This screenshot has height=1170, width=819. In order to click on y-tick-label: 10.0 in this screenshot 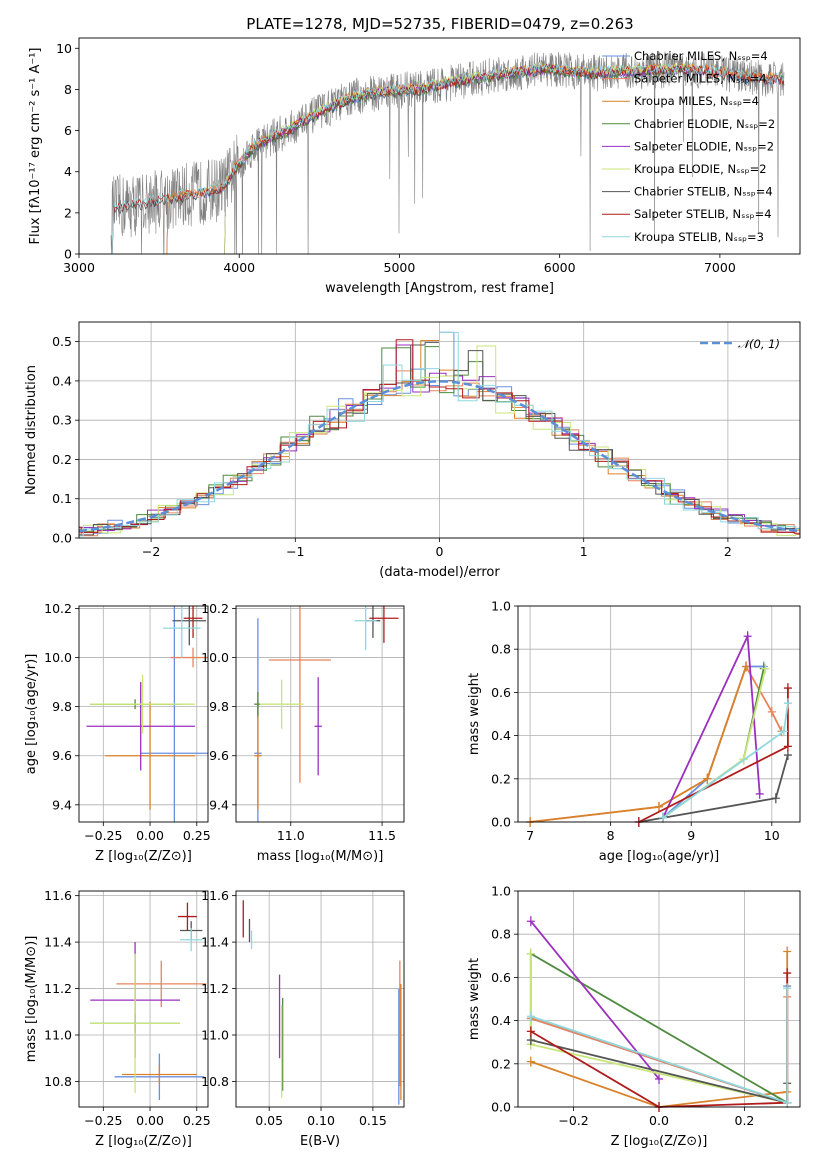, I will do `click(58, 657)`.